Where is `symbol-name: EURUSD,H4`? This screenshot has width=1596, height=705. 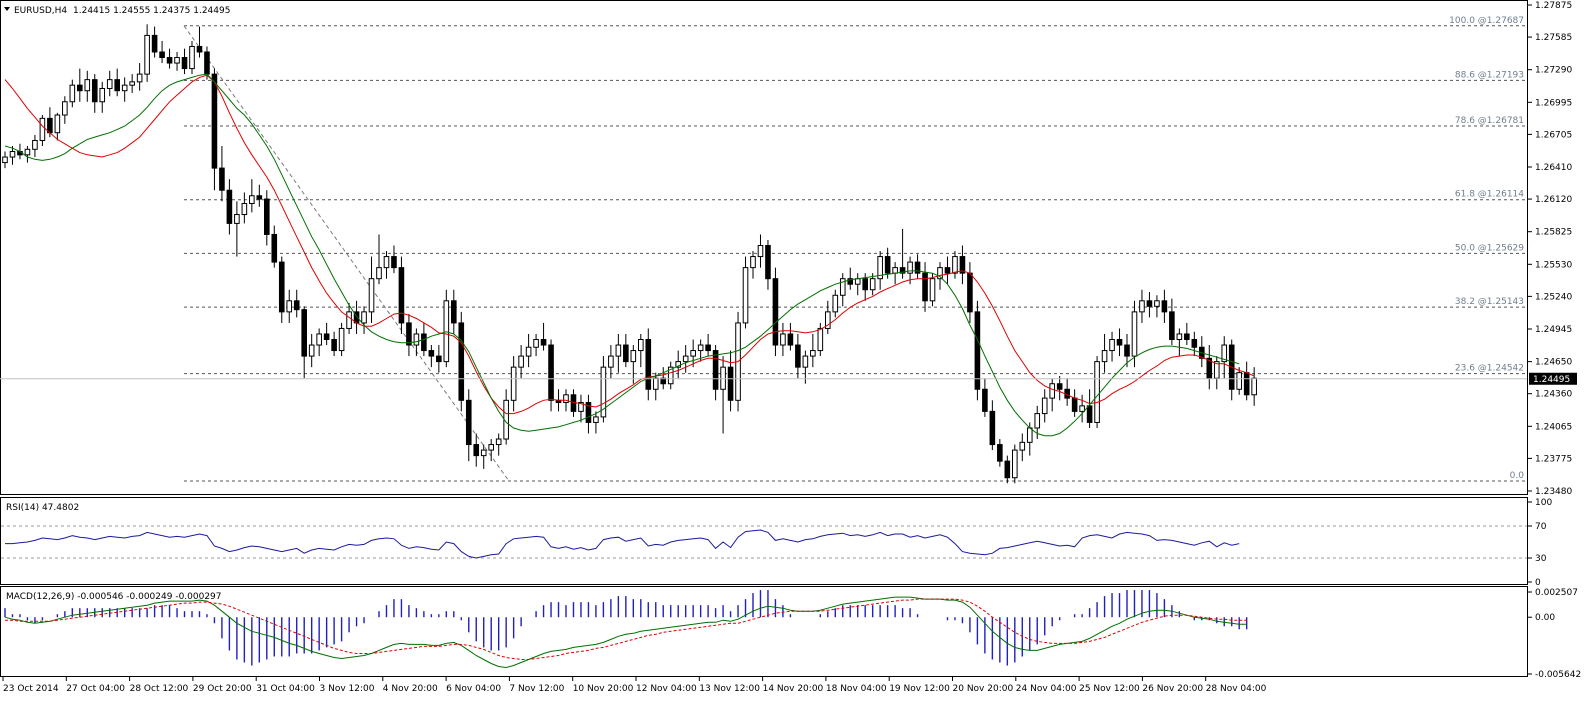 symbol-name: EURUSD,H4 is located at coordinates (40, 11).